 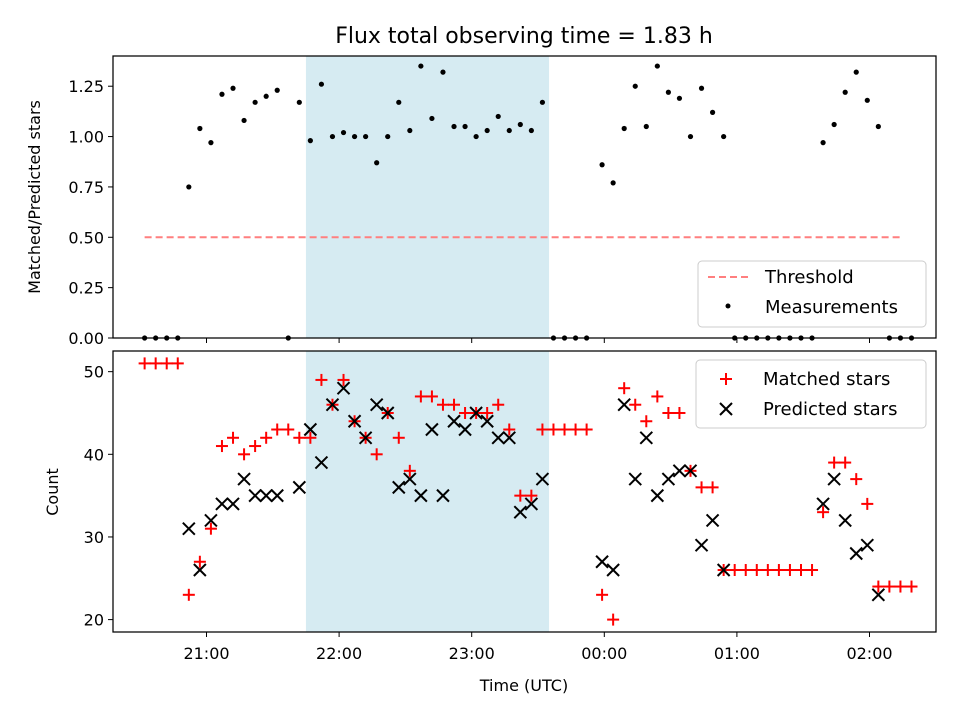 What do you see at coordinates (604, 653) in the screenshot?
I see `x-tick-label: 00:00` at bounding box center [604, 653].